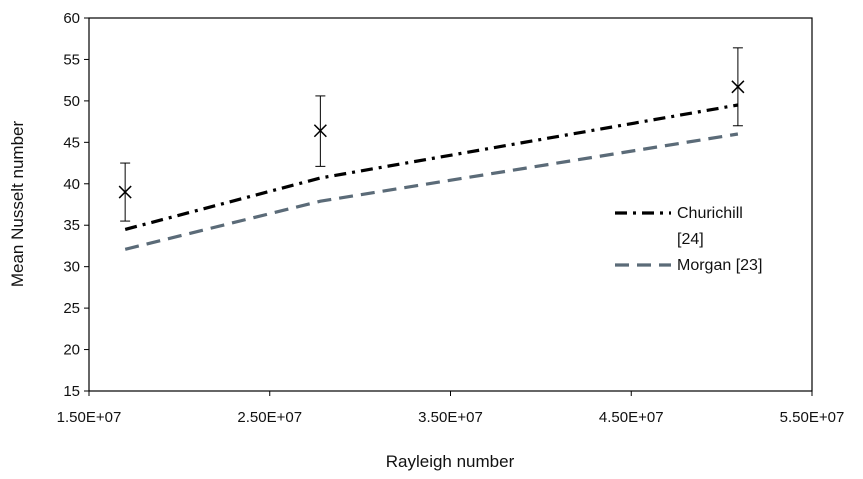 The height and width of the screenshot is (479, 863). Describe the element at coordinates (71, 350) in the screenshot. I see `y-tick-label: 20` at that location.